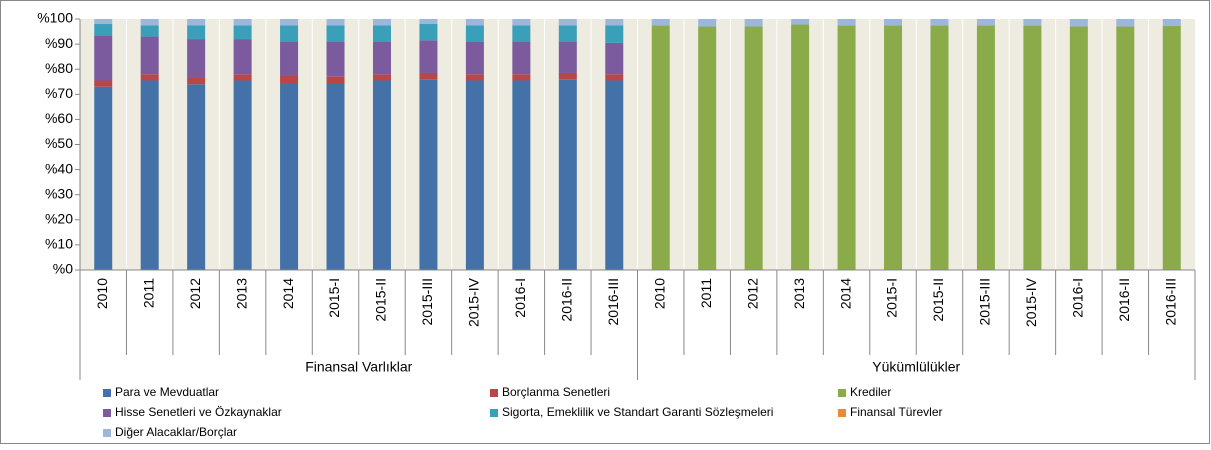 The width and height of the screenshot is (1211, 450). What do you see at coordinates (63, 269) in the screenshot?
I see `y-tick-label: %0` at bounding box center [63, 269].